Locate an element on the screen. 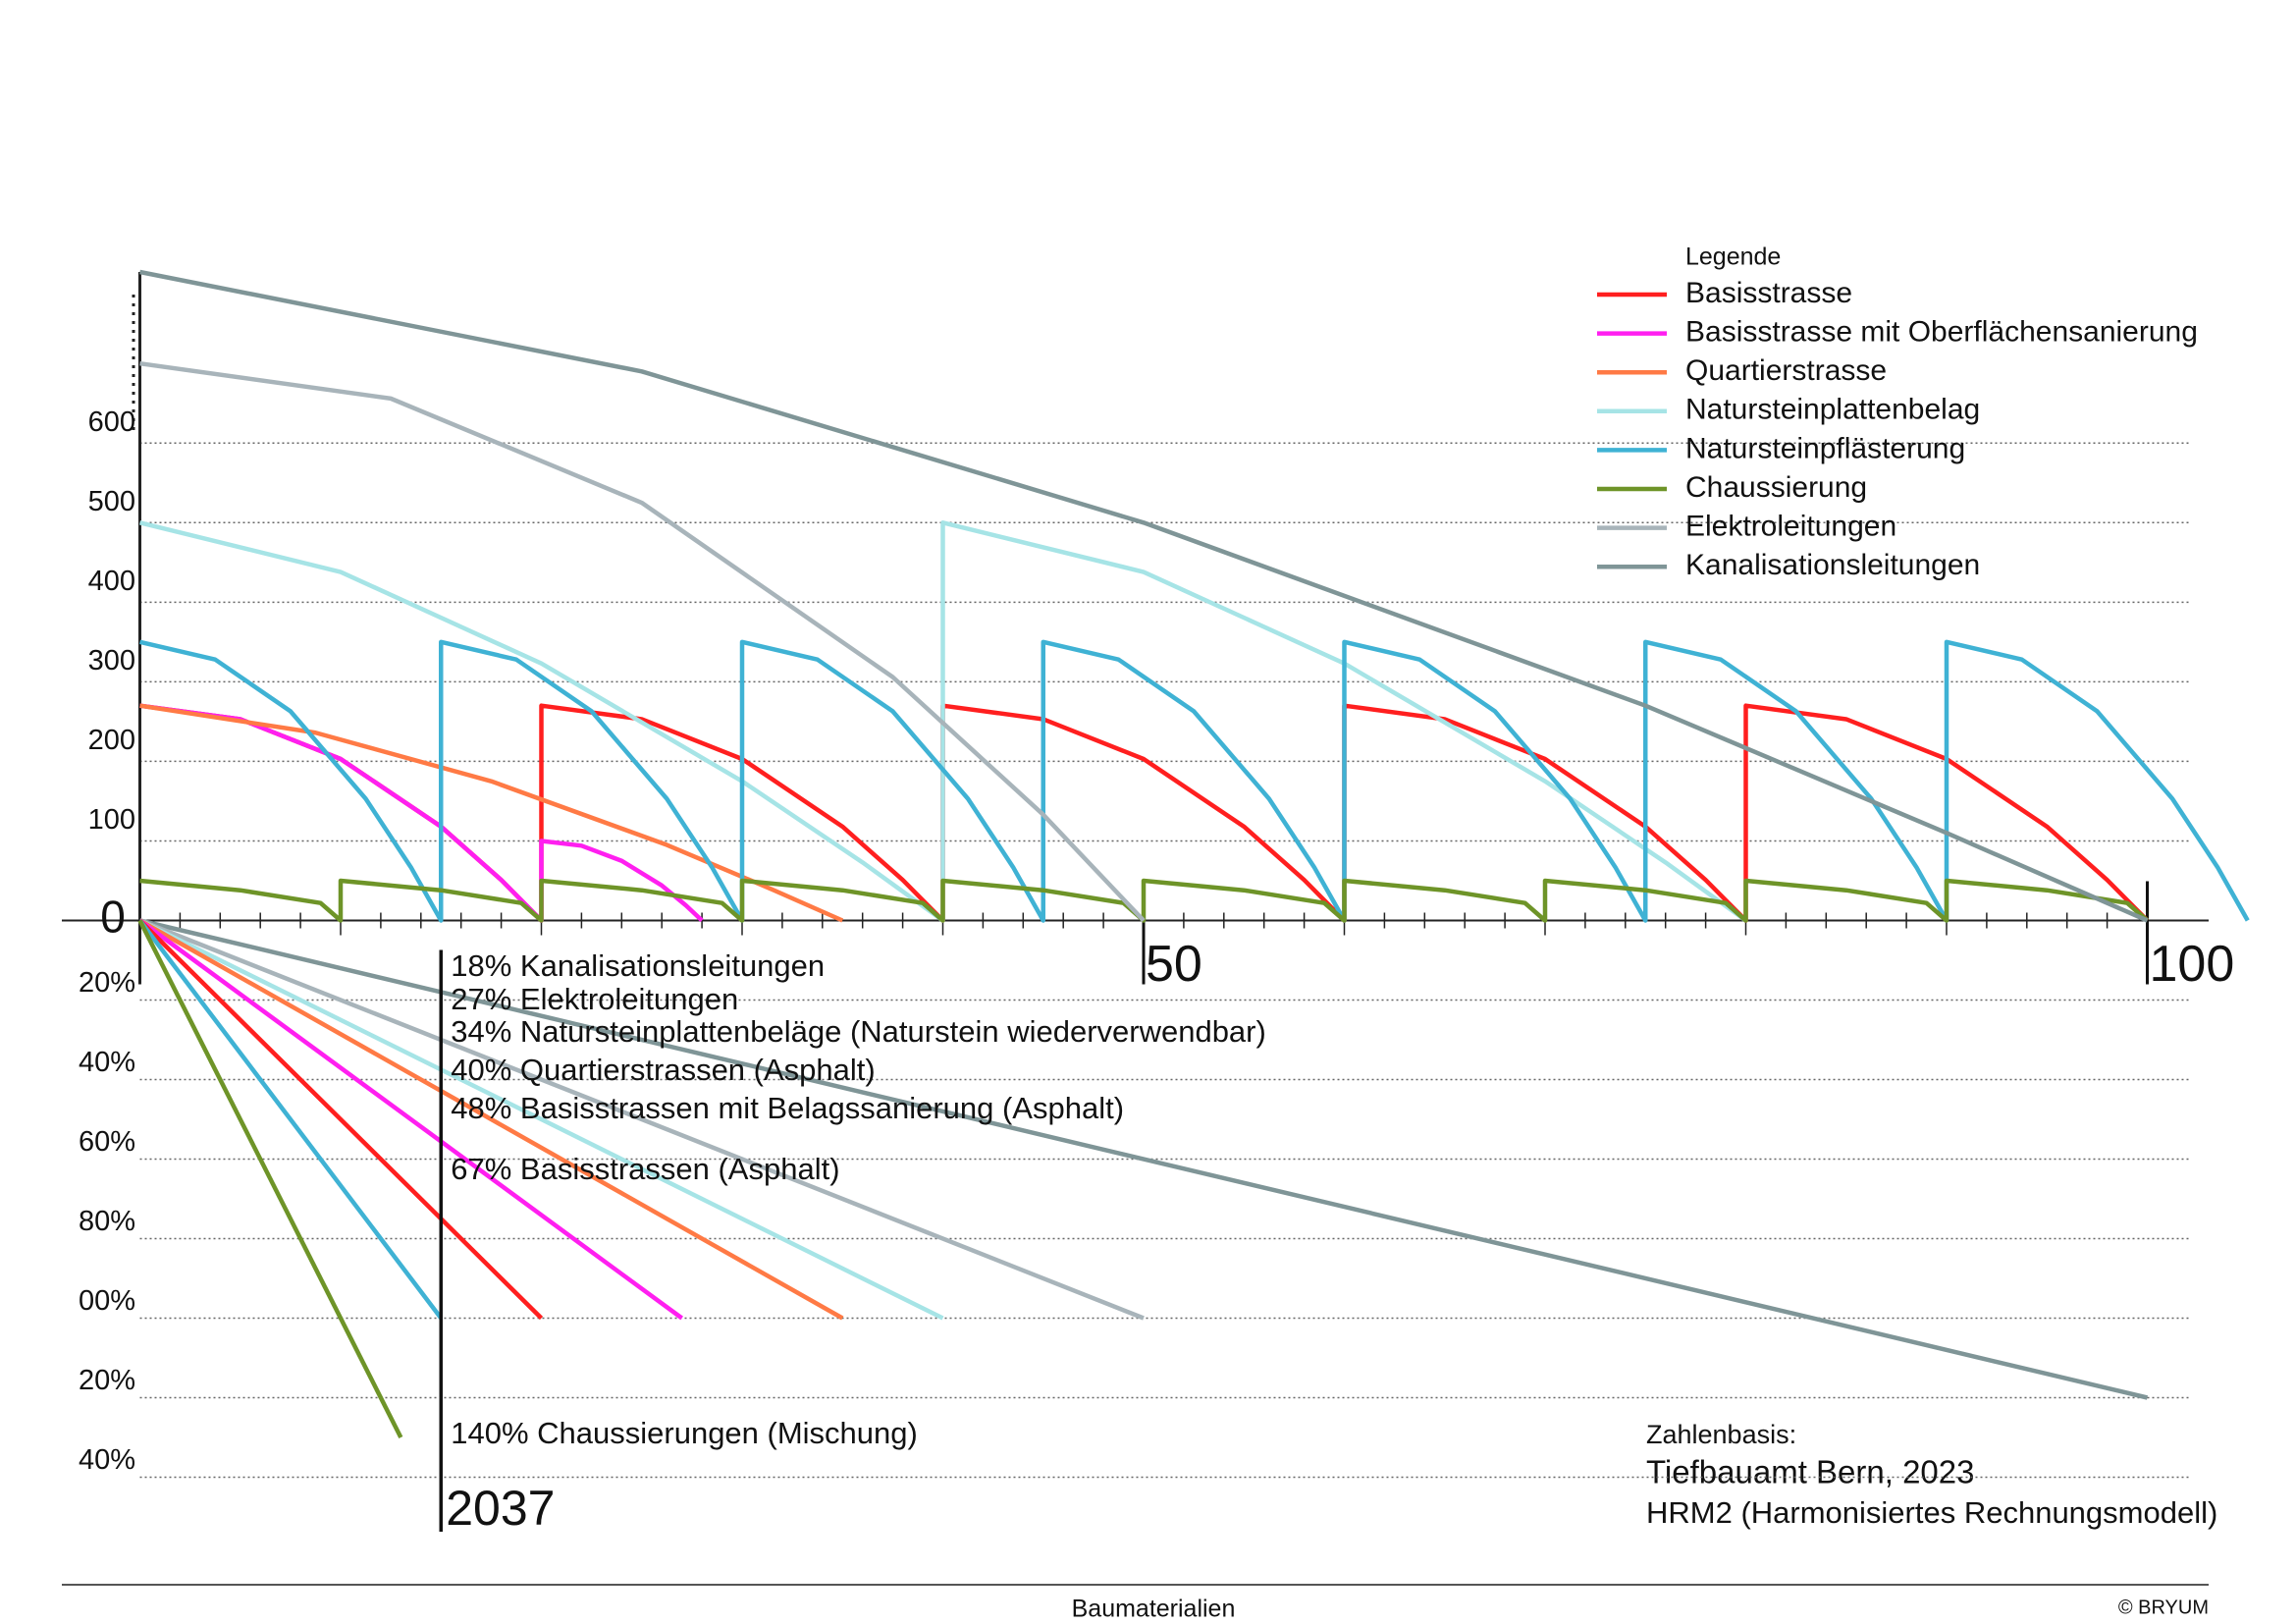 The width and height of the screenshot is (2296, 1624). copyright: © BRYUM is located at coordinates (2163, 1607).